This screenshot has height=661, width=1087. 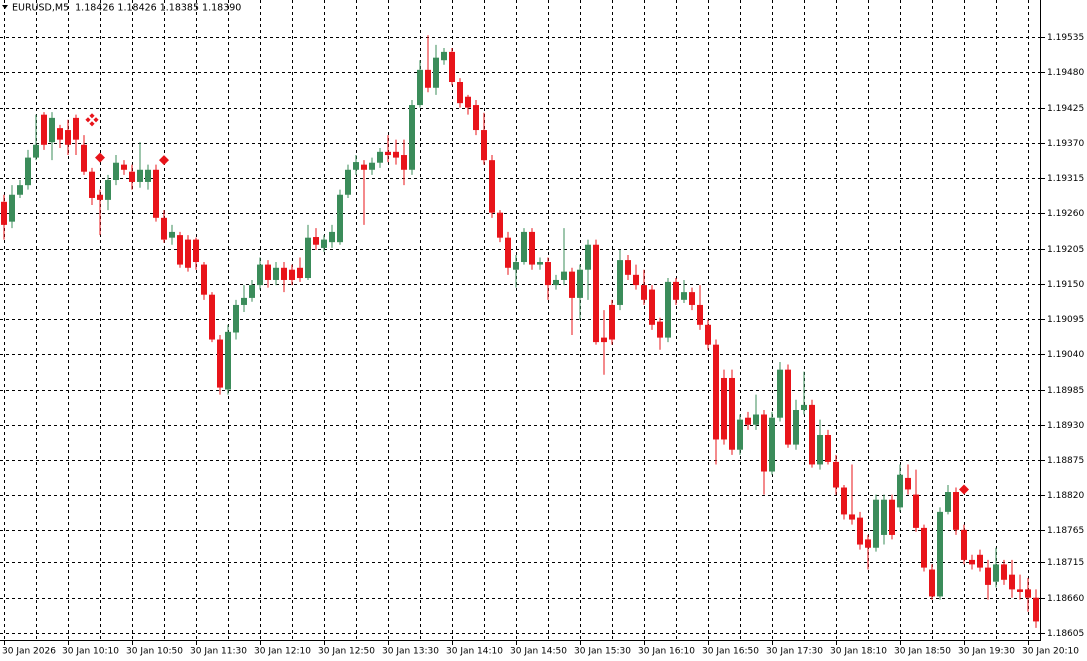 I want to click on x-tick-label: 30 Jan 10:10, so click(x=90, y=652).